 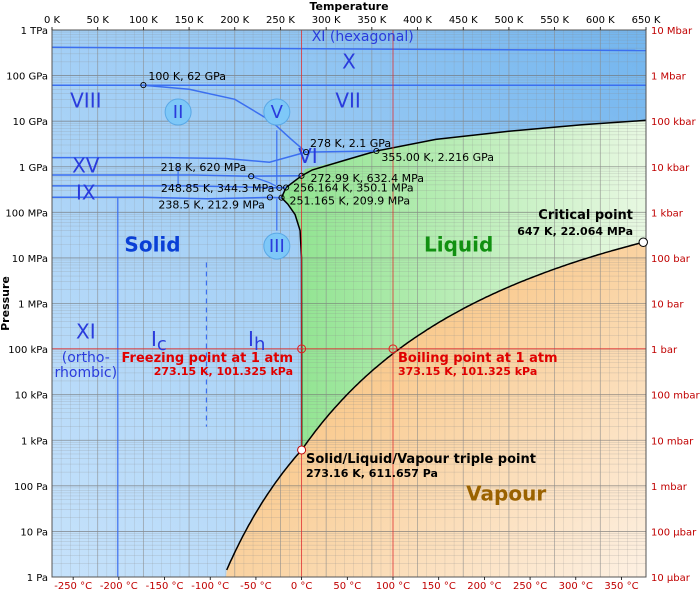 What do you see at coordinates (467, 371) in the screenshot?
I see `boiling-point-value: 373.15 K, 101.325 kPa` at bounding box center [467, 371].